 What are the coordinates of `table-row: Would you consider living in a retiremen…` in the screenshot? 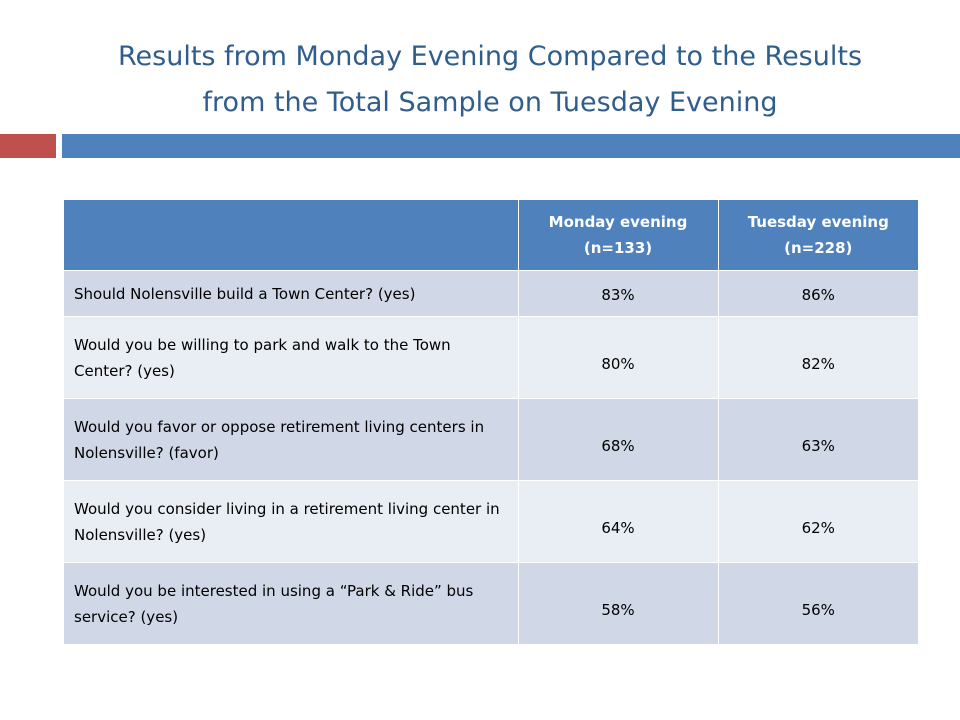 It's located at (491, 521).